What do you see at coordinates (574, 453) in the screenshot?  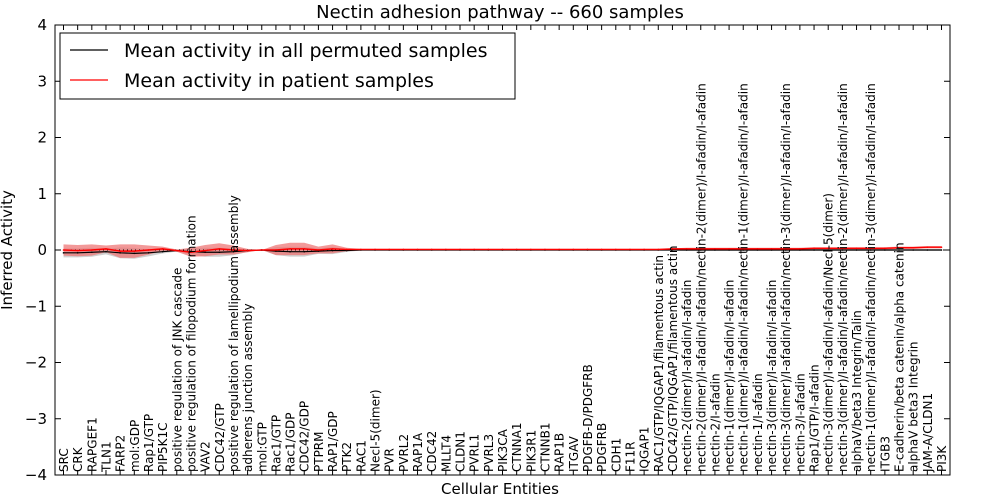 I see `x-tick-label-36: ITGAV` at bounding box center [574, 453].